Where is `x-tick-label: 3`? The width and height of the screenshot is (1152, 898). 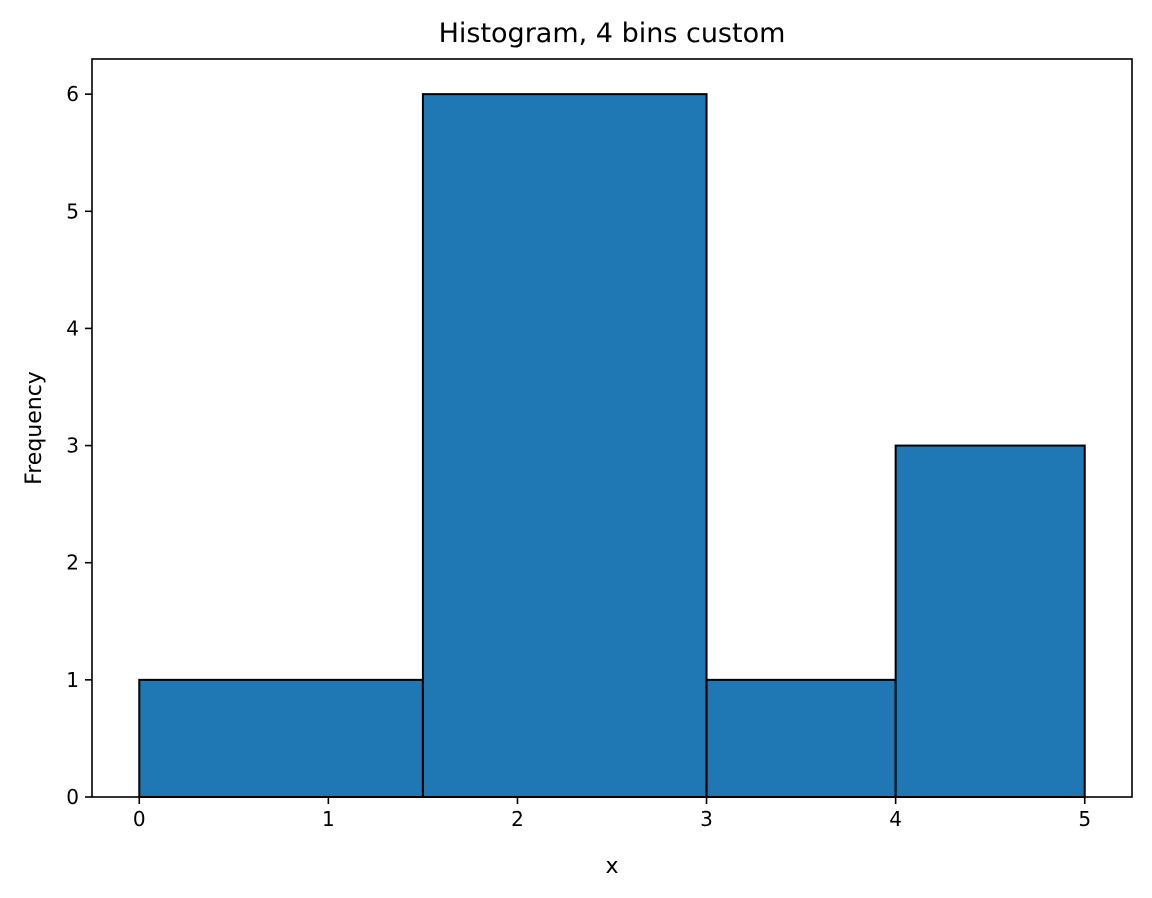
x-tick-label: 3 is located at coordinates (706, 819).